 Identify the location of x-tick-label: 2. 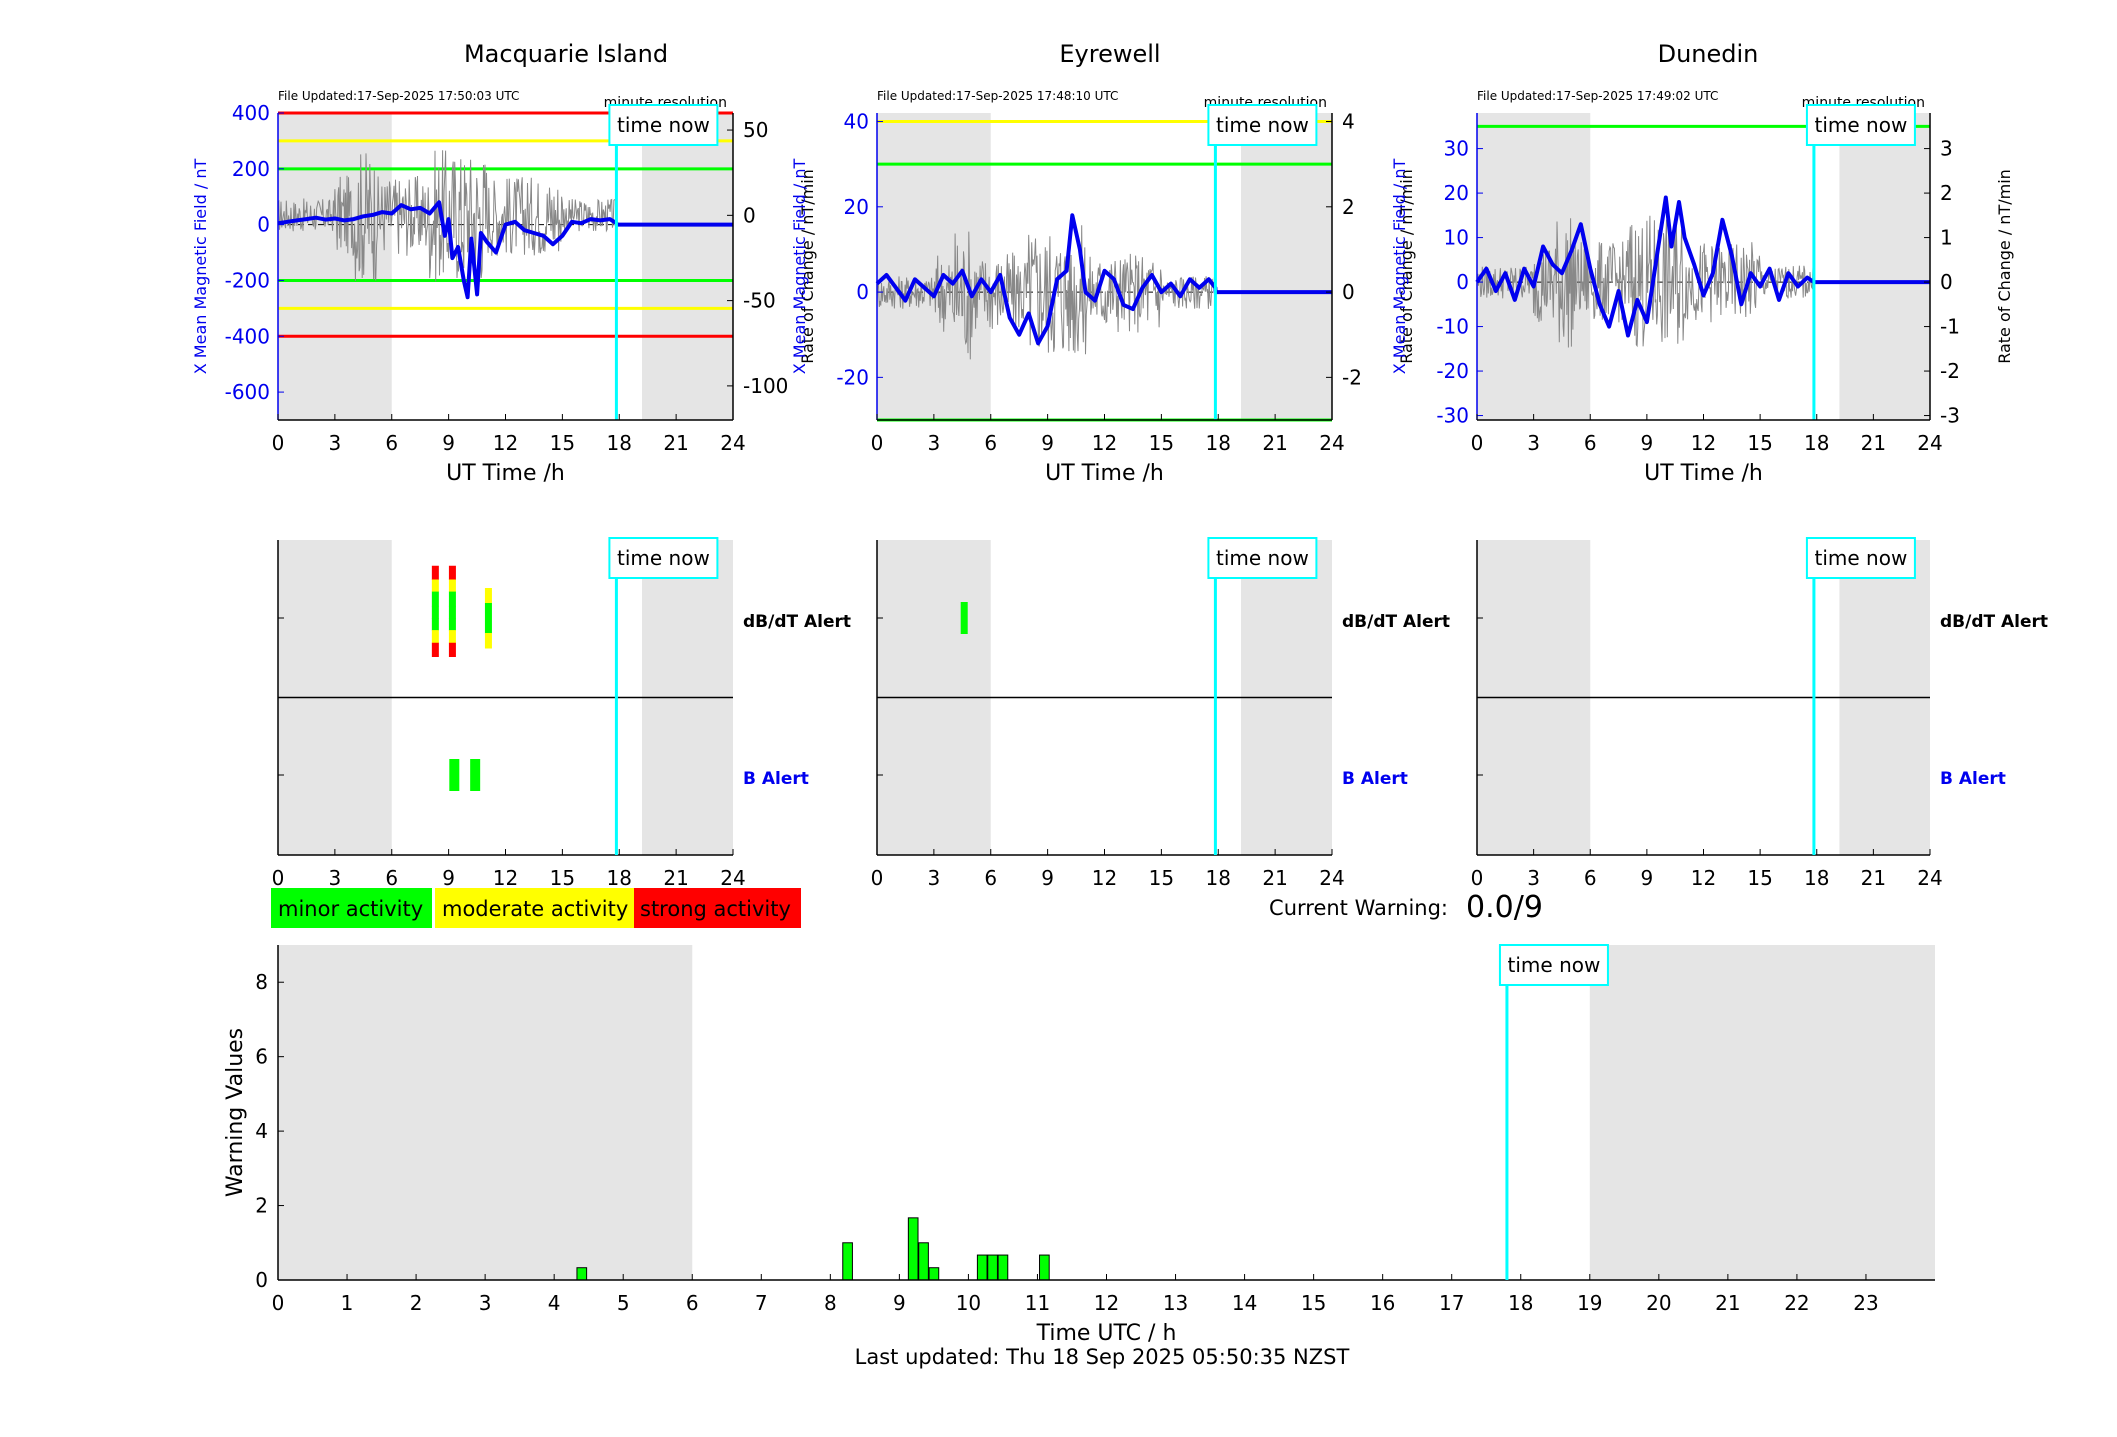
(416, 1303).